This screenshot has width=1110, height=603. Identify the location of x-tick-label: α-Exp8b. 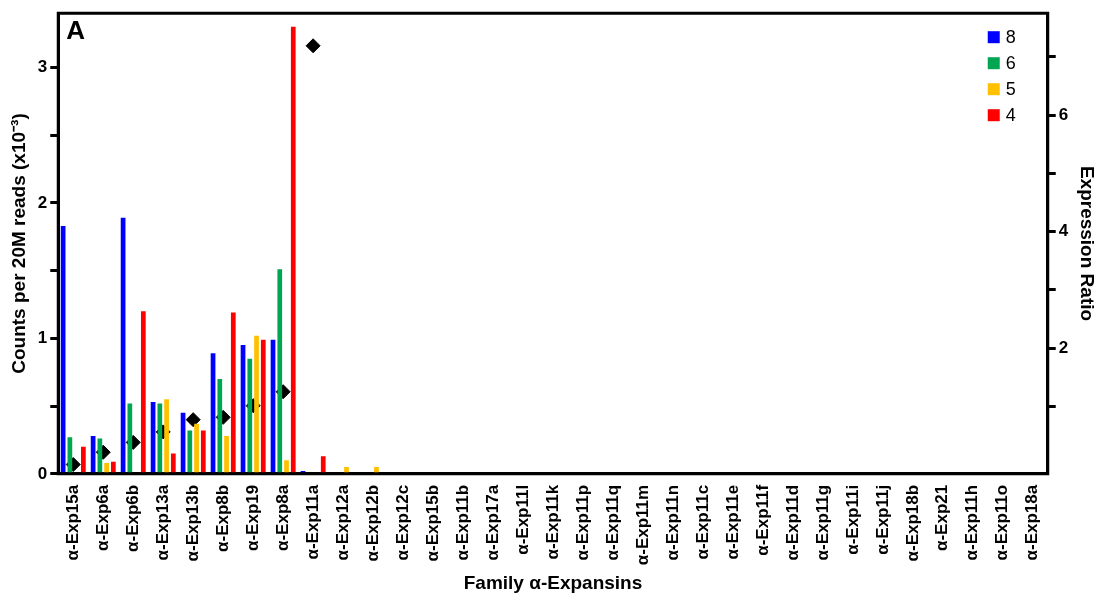
(222, 518).